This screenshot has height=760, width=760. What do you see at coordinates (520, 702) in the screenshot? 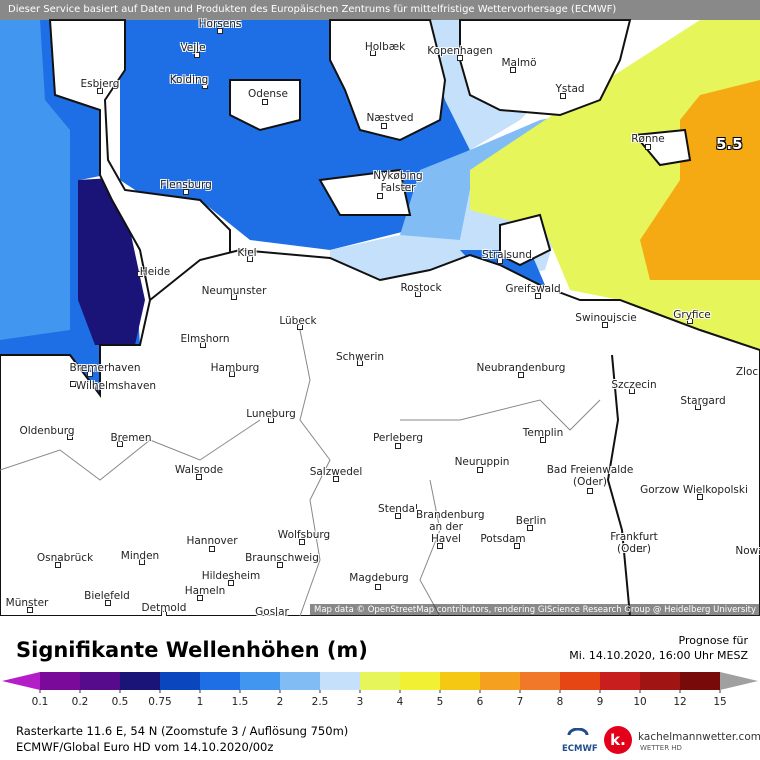
I see `colorbar-tick-label: 7` at bounding box center [520, 702].